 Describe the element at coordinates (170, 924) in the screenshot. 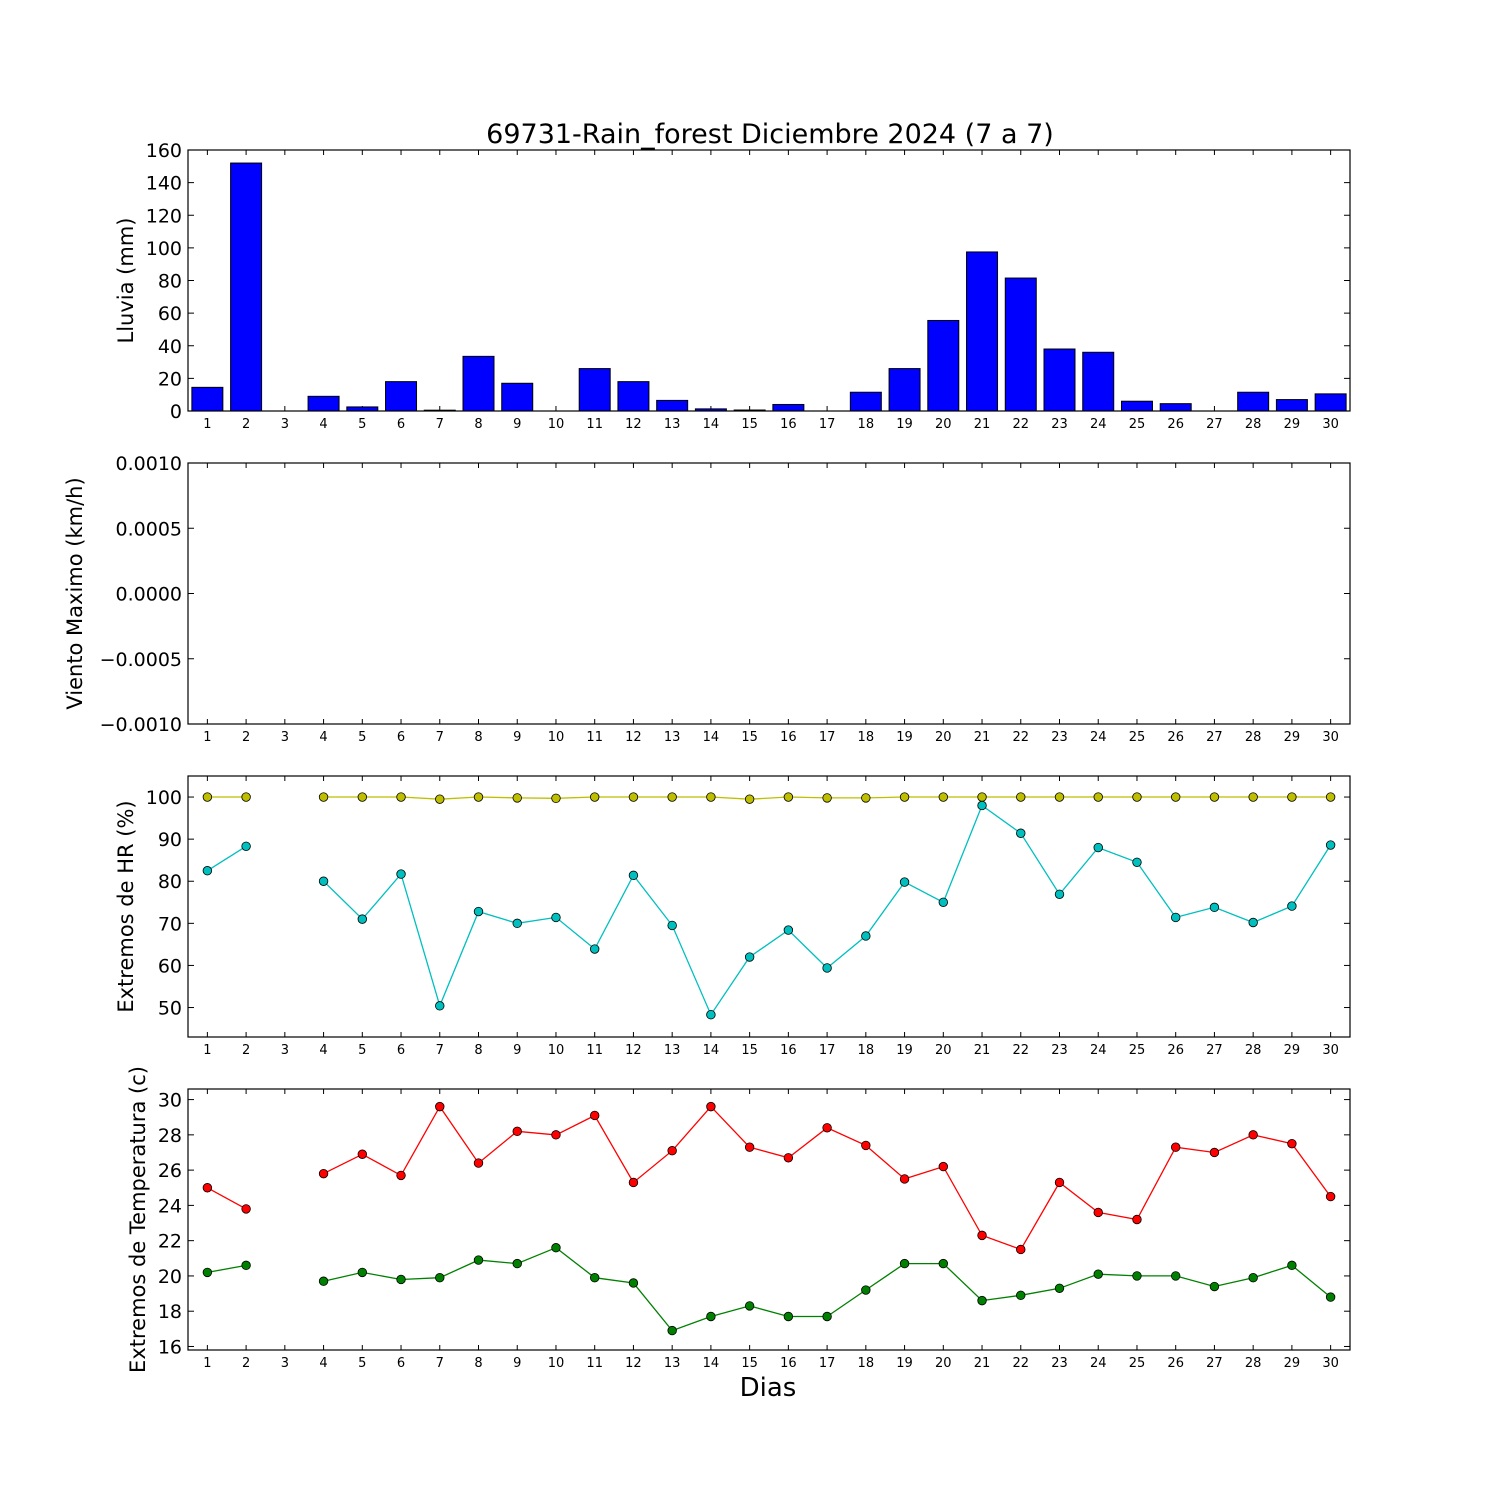

I see `y-tick-label: 70` at that location.